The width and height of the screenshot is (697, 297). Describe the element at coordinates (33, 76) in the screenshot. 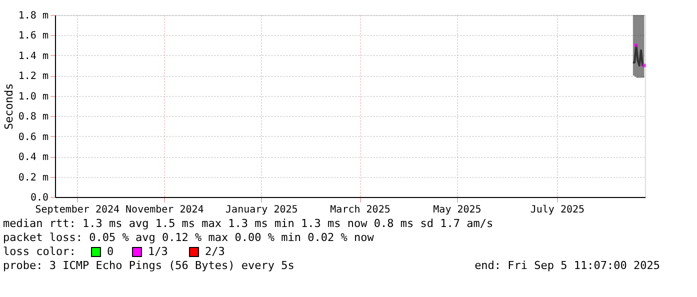

I see `y-tick-label: 1.2 m` at that location.